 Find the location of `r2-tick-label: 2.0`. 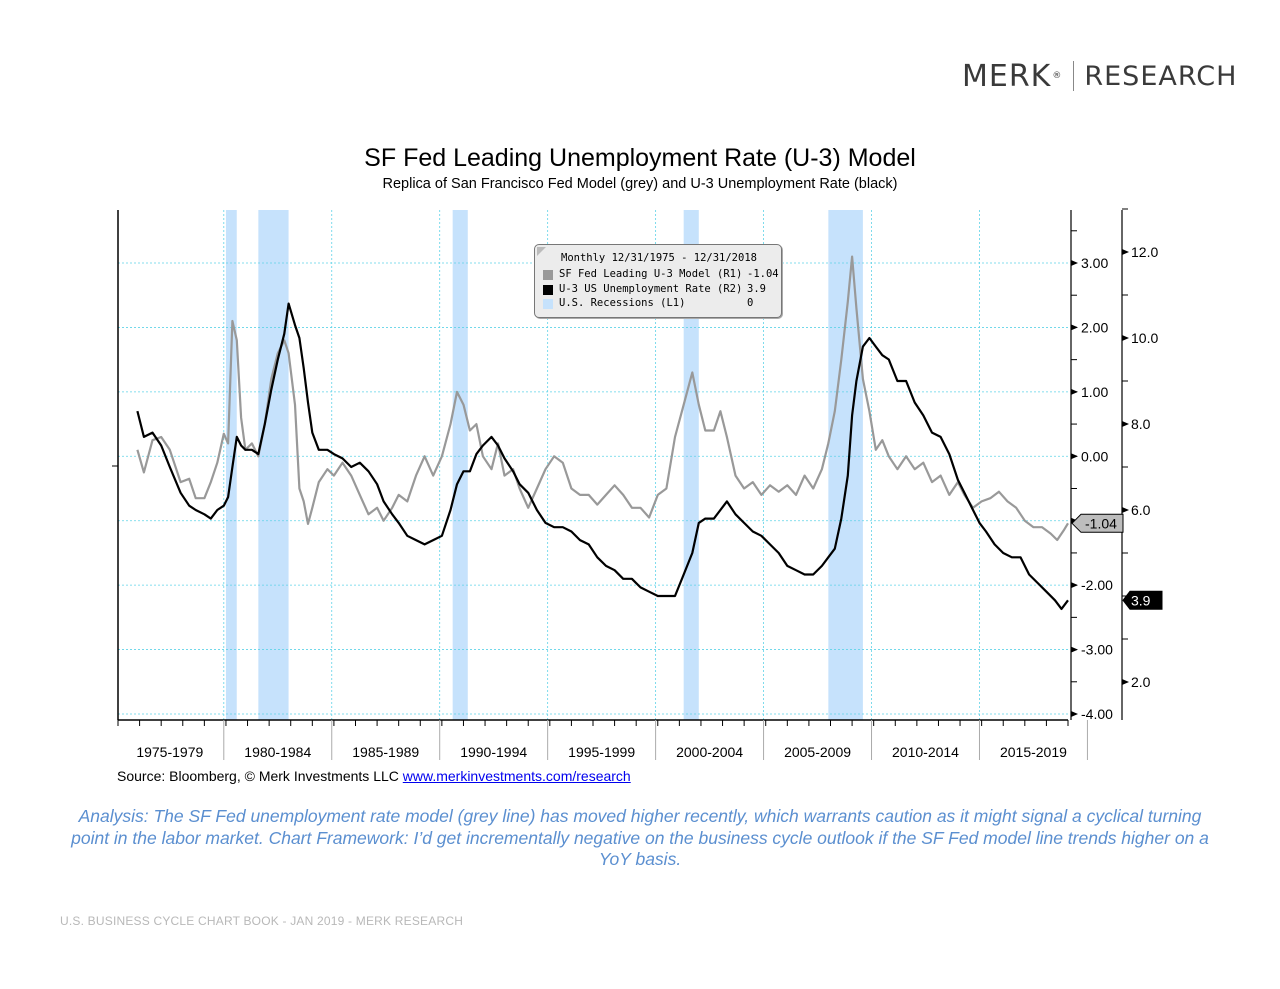

r2-tick-label: 2.0 is located at coordinates (1141, 682).